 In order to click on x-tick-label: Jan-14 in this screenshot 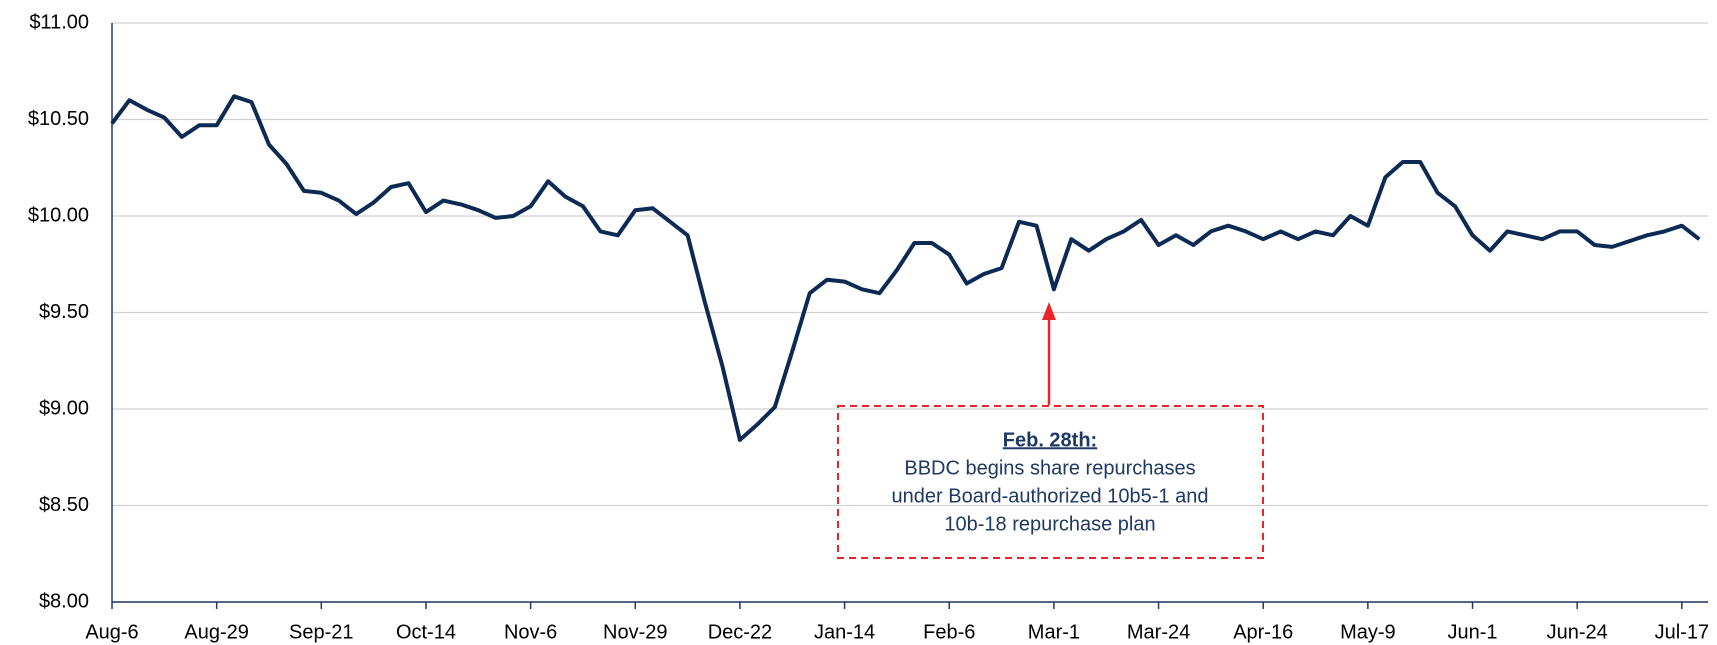, I will do `click(844, 632)`.